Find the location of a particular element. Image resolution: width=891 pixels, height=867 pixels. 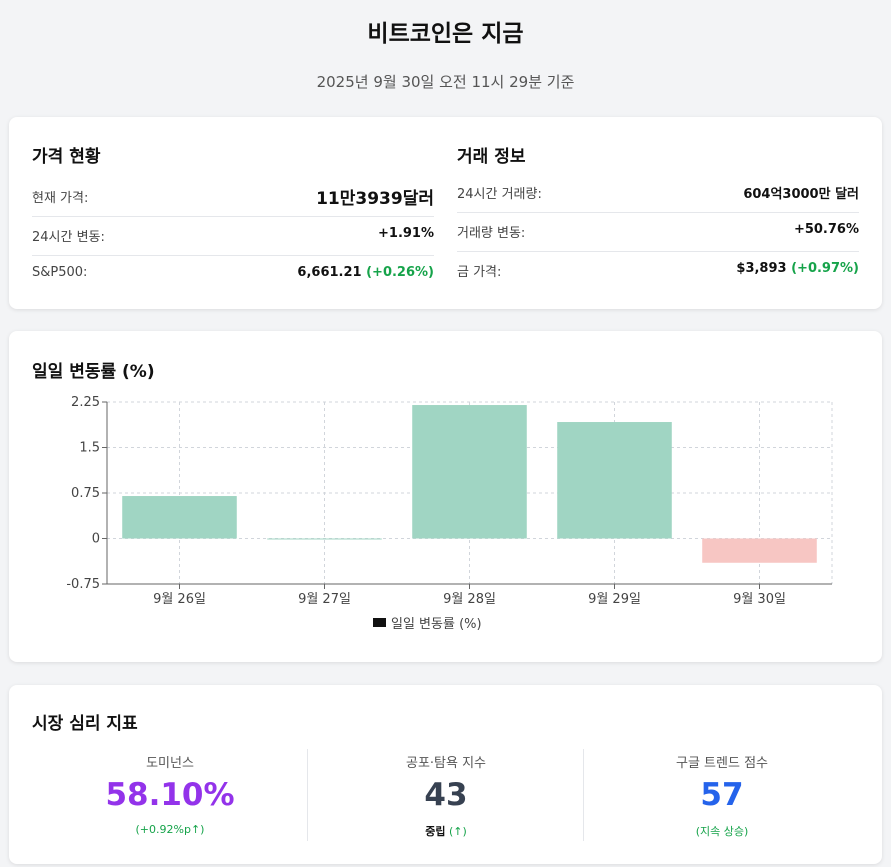

fear-greed-status: 중립 is located at coordinates (435, 831).